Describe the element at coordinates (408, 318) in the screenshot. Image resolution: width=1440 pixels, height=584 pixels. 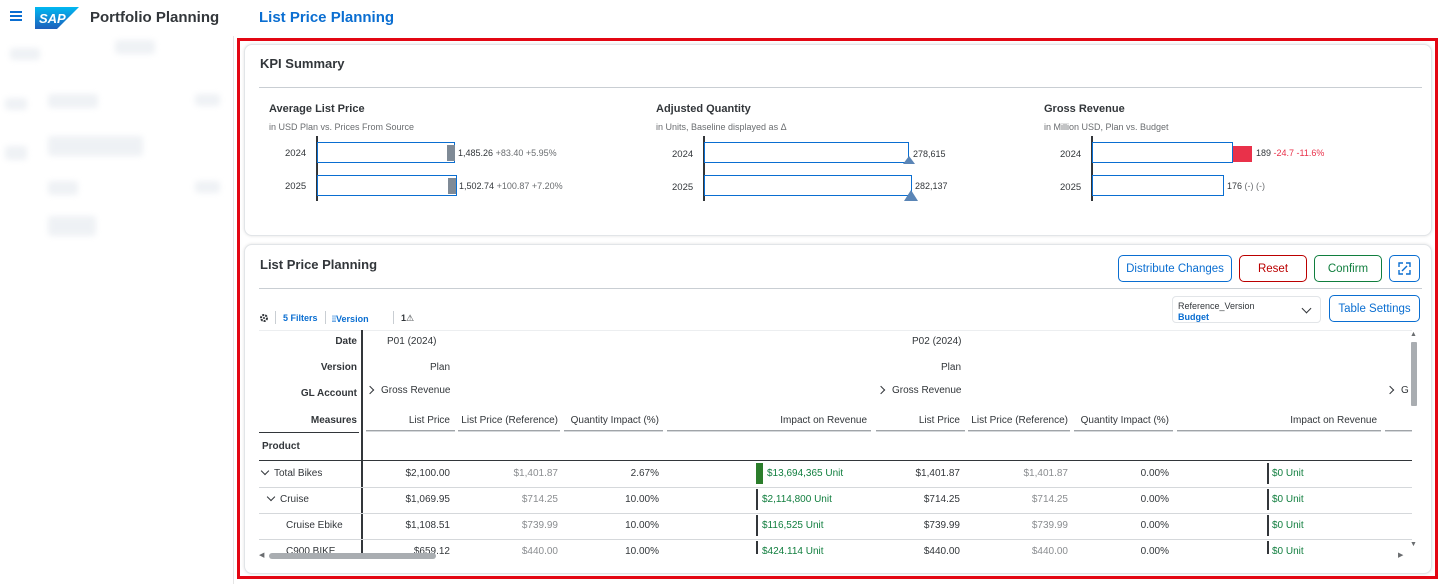
I see `warnings-indicator: 1⚠` at that location.